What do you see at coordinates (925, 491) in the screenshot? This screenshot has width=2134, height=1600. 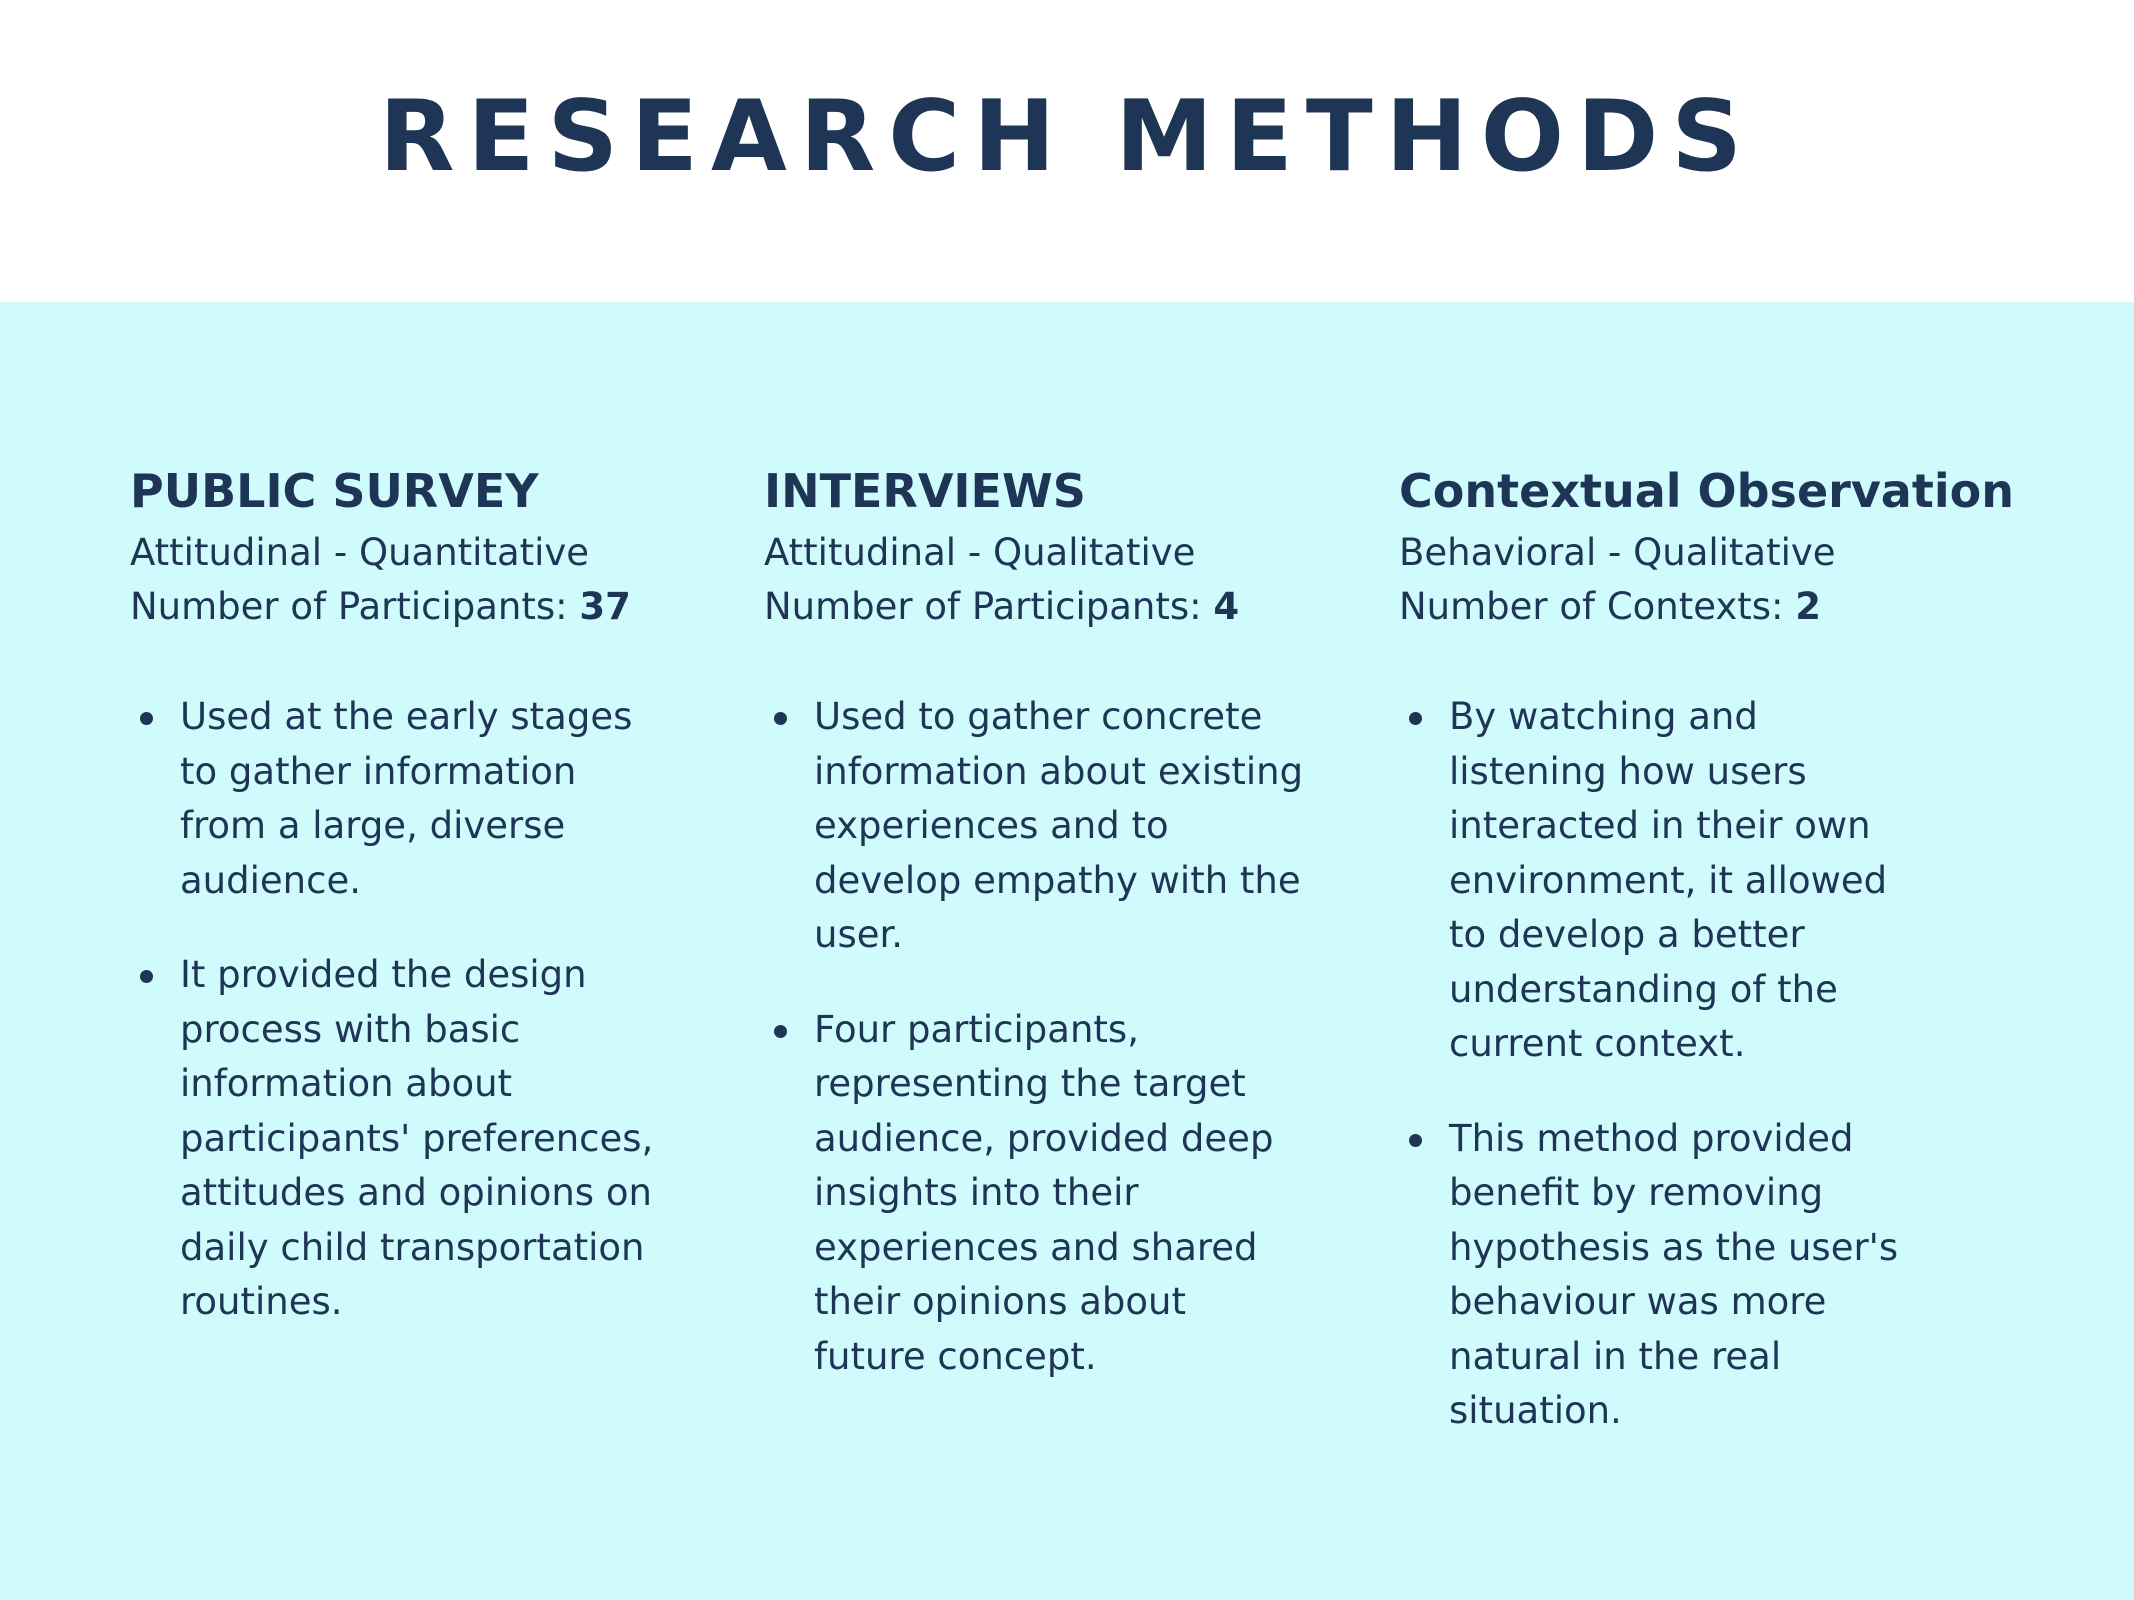 I see `method-heading: INTERVIEWS` at bounding box center [925, 491].